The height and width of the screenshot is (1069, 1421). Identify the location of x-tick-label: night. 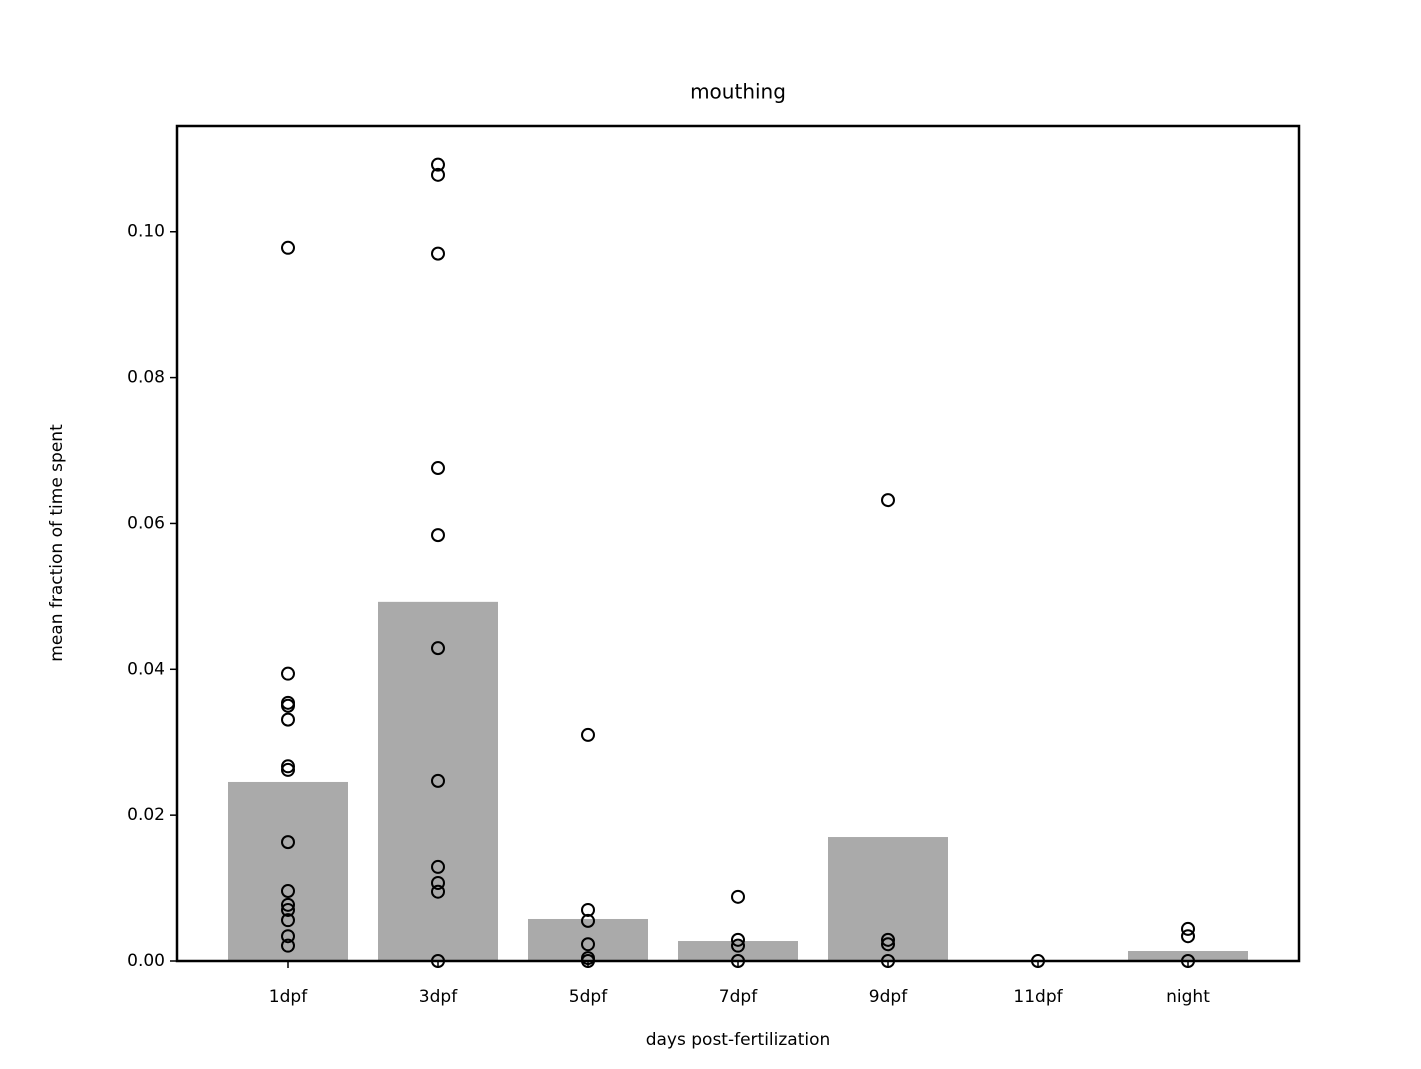
(1188, 997).